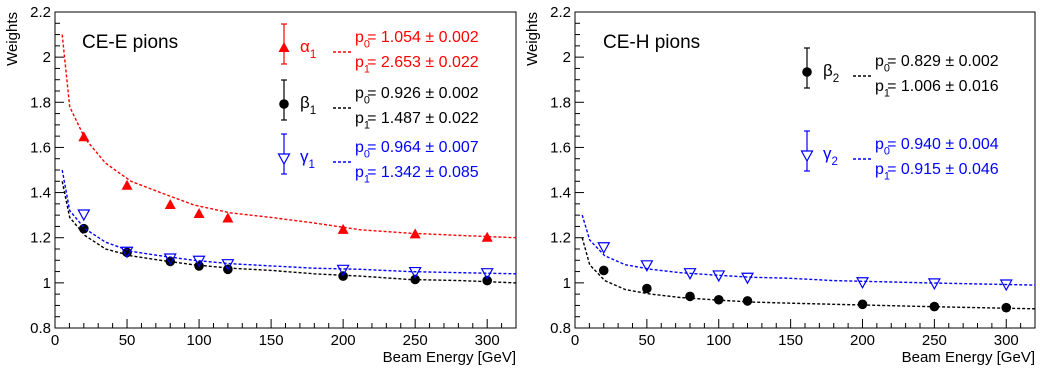 This screenshot has width=1040, height=372. I want to click on panel-title: CE-H pions, so click(651, 42).